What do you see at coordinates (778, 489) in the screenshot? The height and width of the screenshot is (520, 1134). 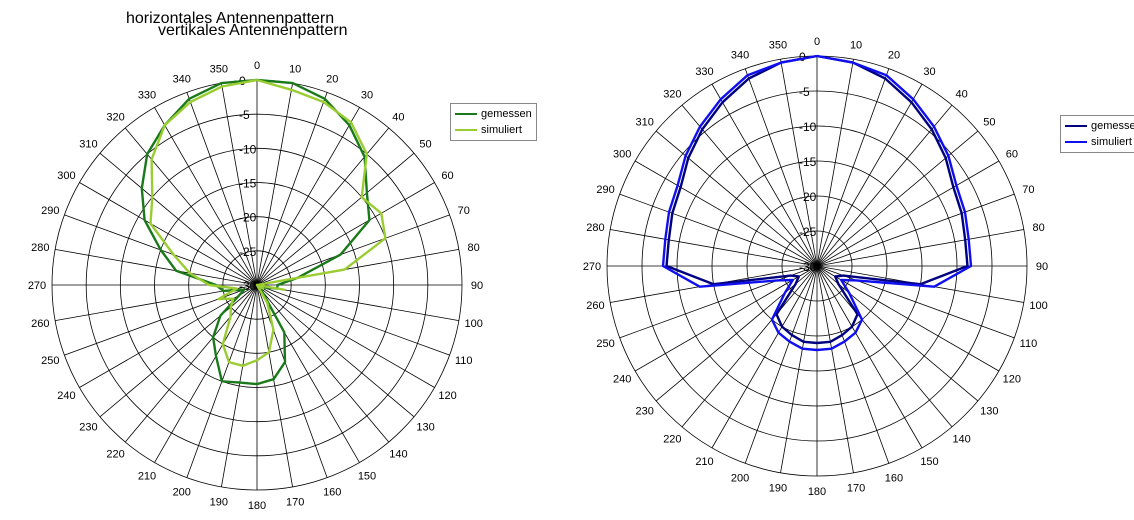 I see `angle-tick-label: 190` at bounding box center [778, 489].